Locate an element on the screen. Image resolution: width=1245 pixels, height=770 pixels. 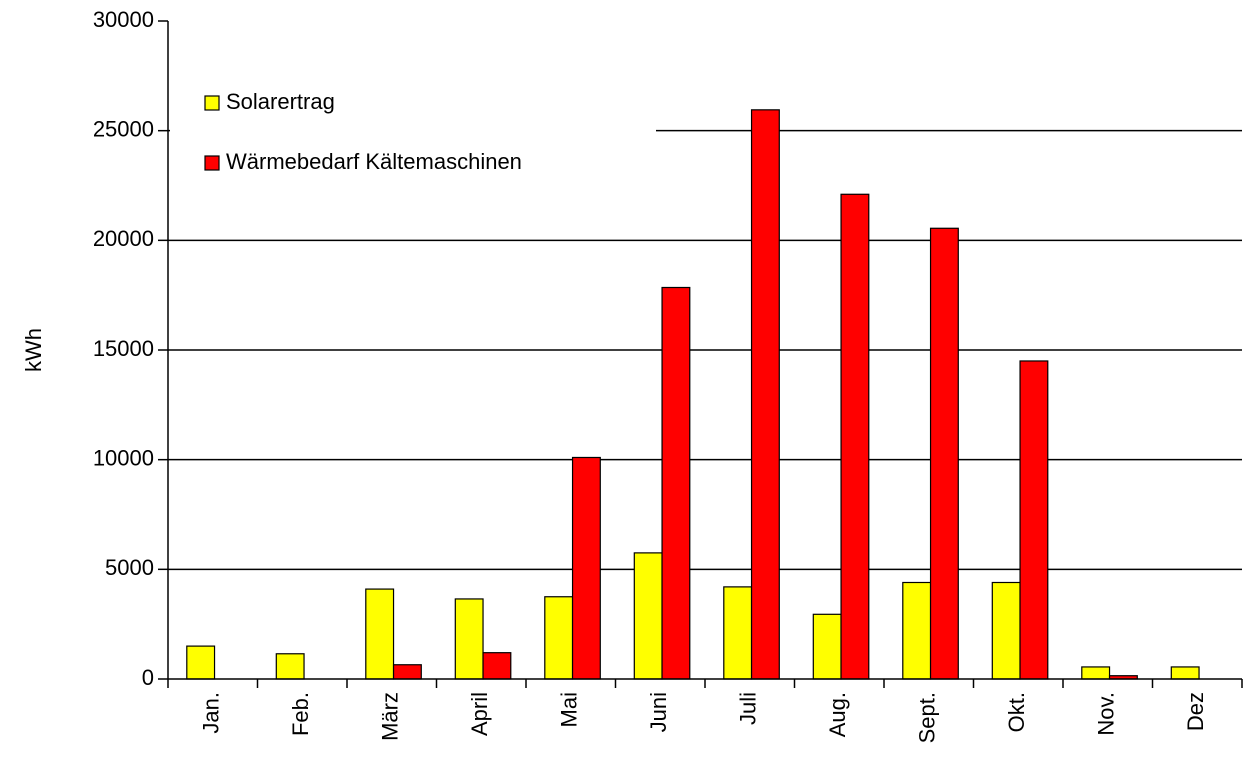
y-tick-label: 15000 is located at coordinates (123, 348).